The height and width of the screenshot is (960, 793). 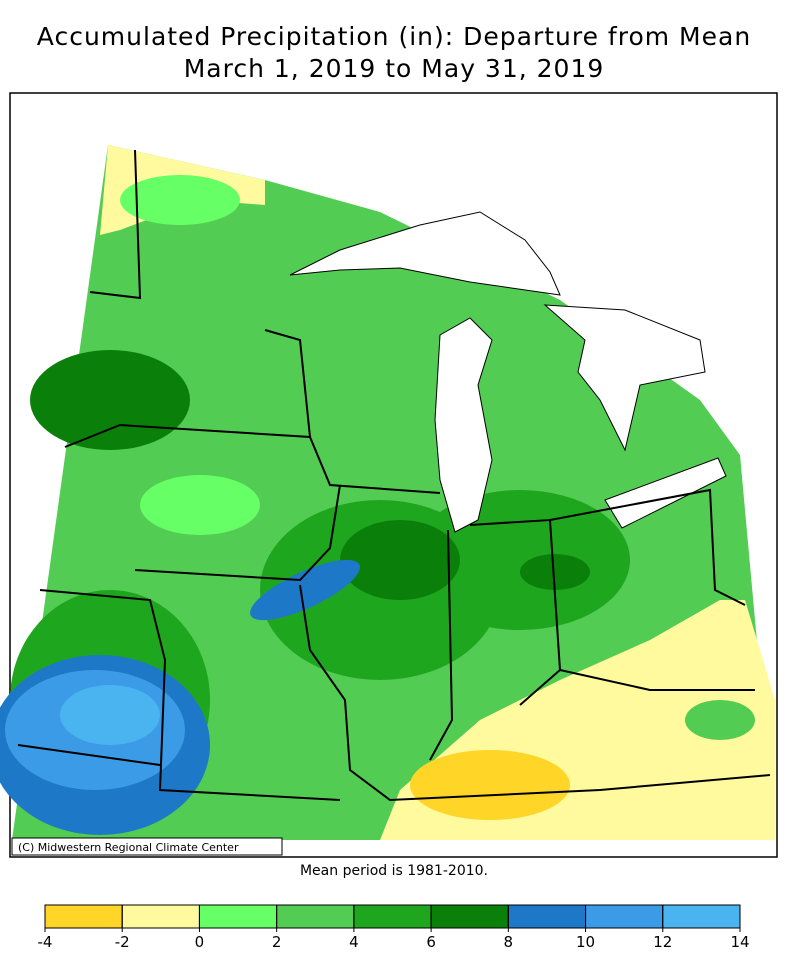 I want to click on note: Mean period is 1981-2010., so click(x=394, y=871).